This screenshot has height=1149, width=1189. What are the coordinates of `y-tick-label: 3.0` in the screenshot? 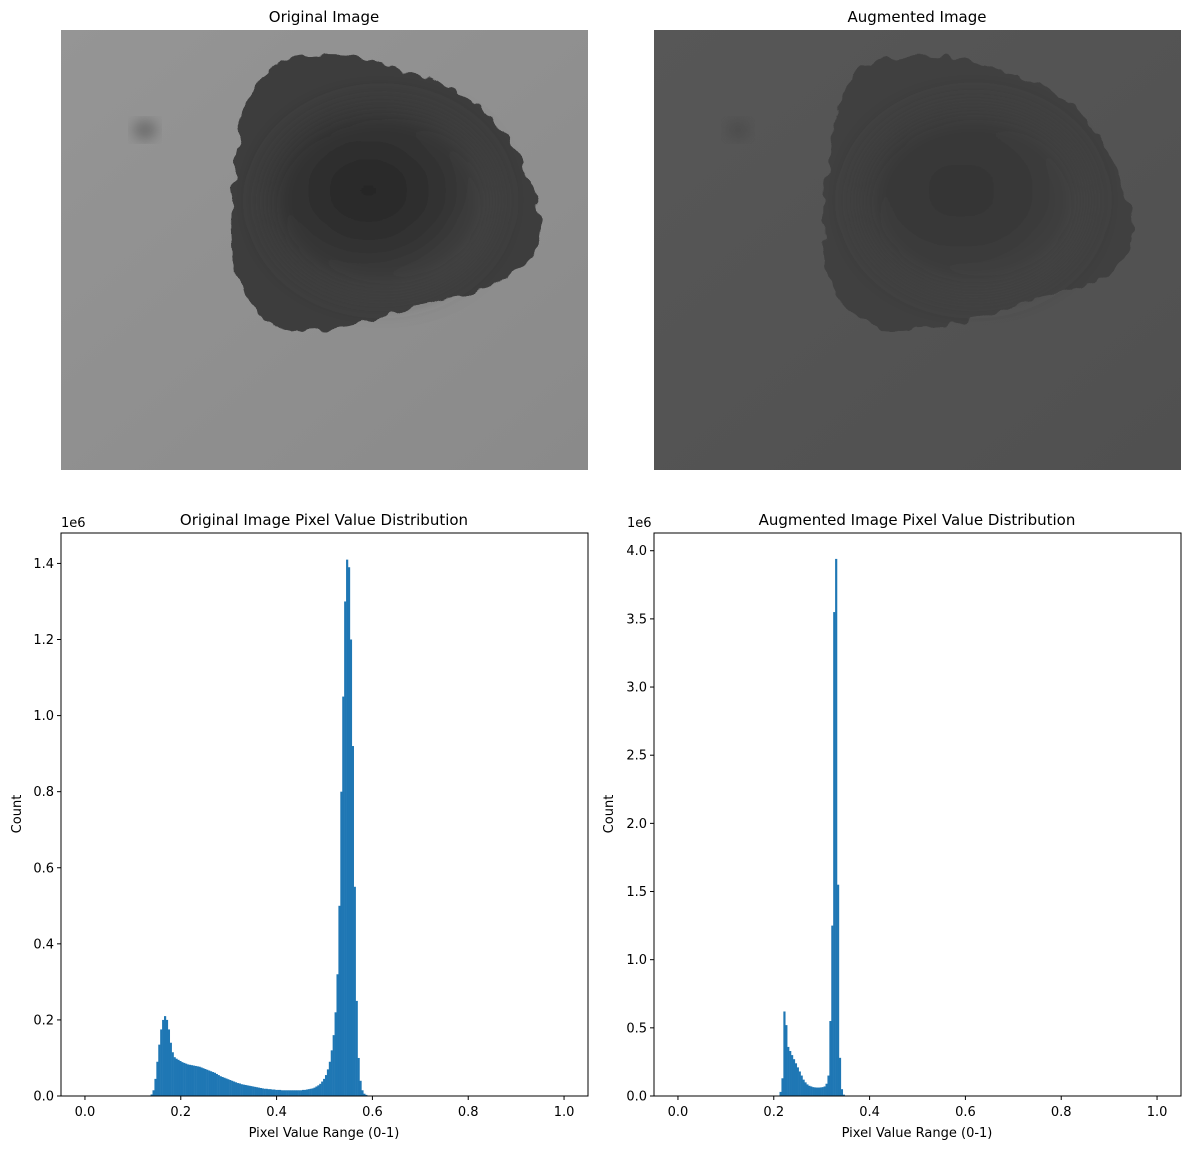 It's located at (636, 688).